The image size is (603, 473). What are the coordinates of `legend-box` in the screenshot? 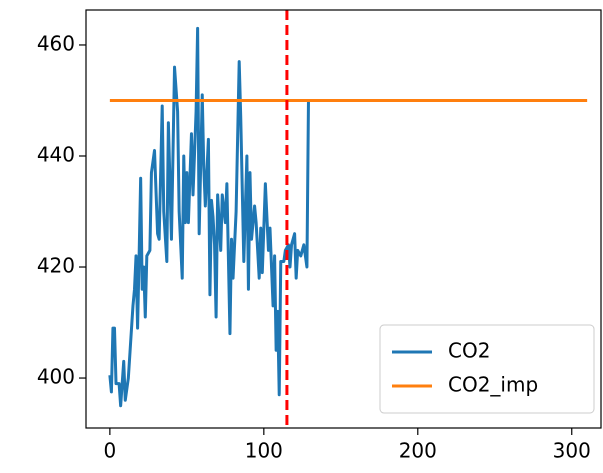 It's located at (487, 369).